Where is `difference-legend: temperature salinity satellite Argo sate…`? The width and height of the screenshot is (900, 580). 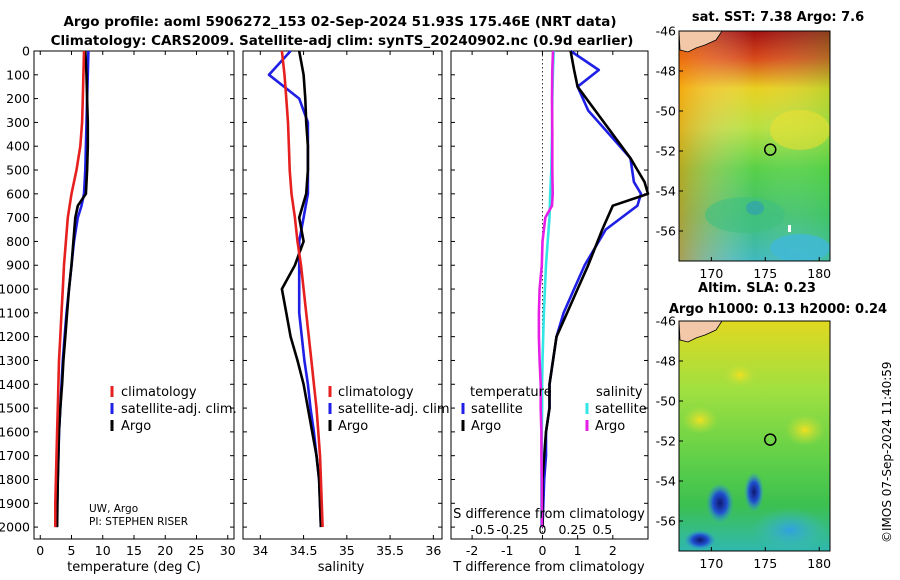 difference-legend: temperature salinity satellite Argo sate… is located at coordinates (554, 409).